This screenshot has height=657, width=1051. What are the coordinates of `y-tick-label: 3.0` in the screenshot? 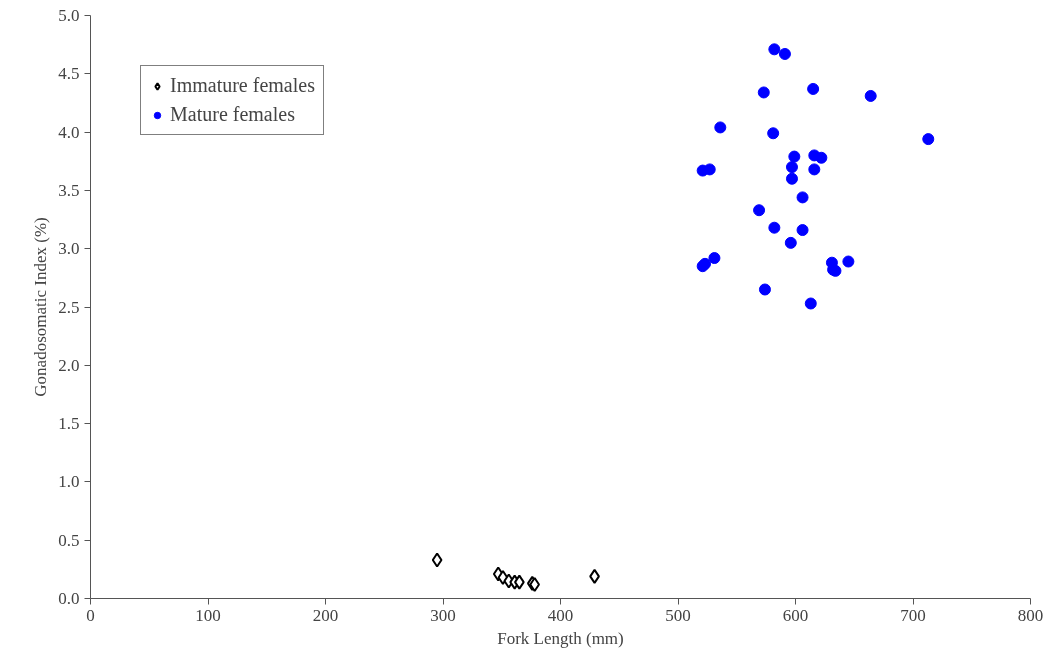 It's located at (69, 249).